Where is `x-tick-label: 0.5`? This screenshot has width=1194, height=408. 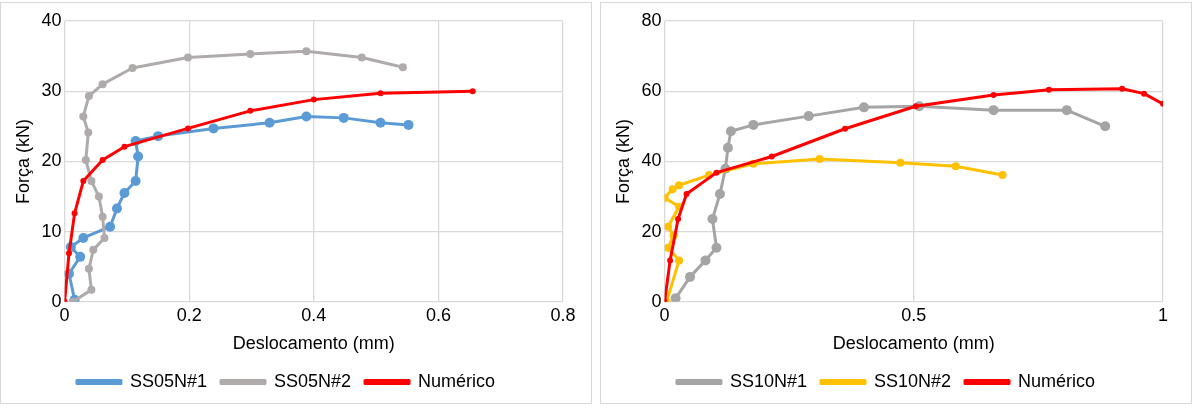
x-tick-label: 0.5 is located at coordinates (914, 314).